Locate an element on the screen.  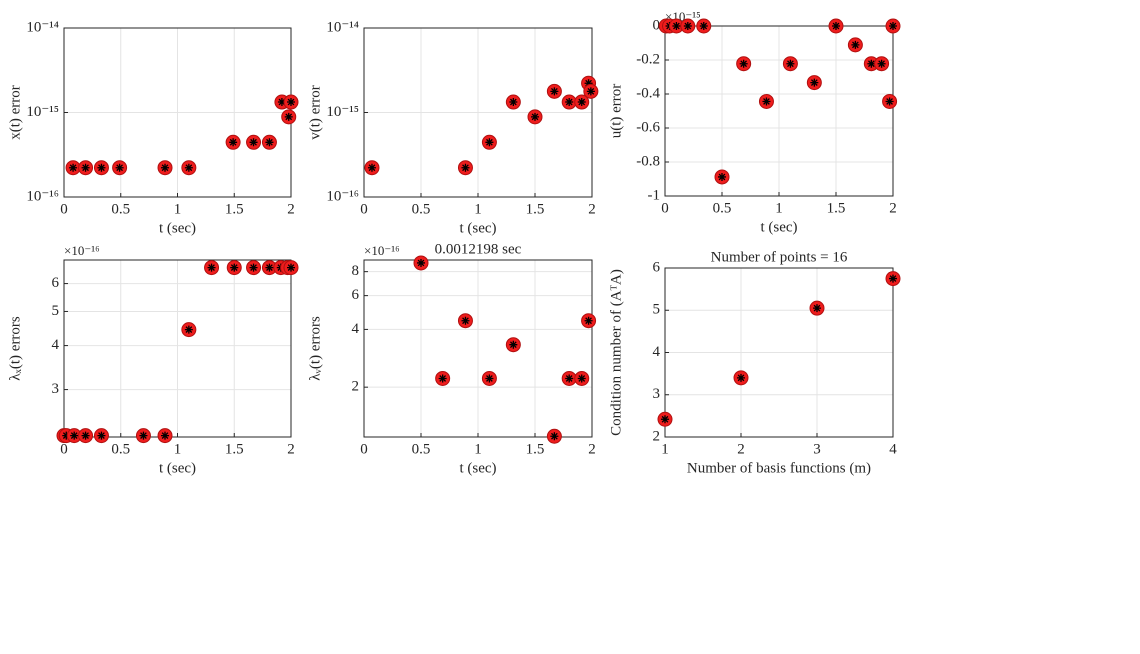
axes-title: Number of points = 16 is located at coordinates (779, 257).